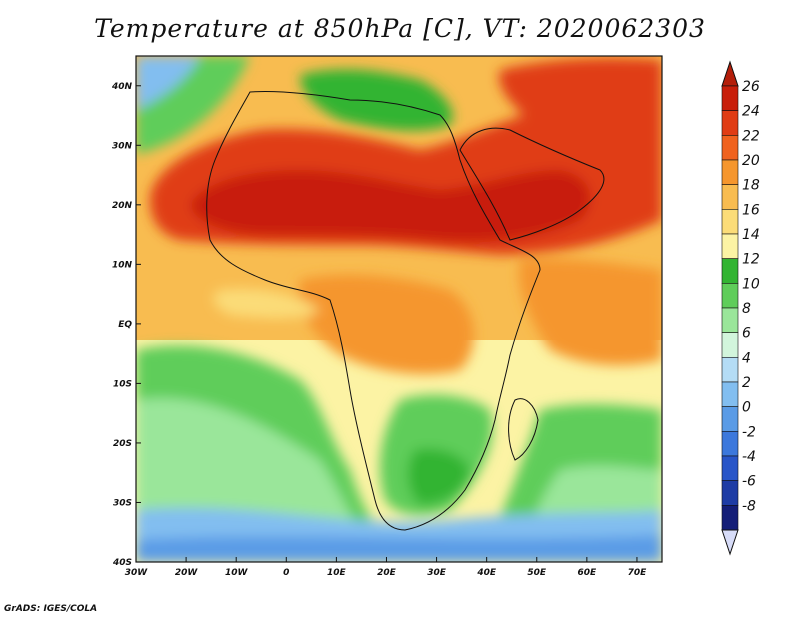 This screenshot has width=800, height=618. Describe the element at coordinates (122, 503) in the screenshot. I see `lat-tick-label: 30S` at that location.